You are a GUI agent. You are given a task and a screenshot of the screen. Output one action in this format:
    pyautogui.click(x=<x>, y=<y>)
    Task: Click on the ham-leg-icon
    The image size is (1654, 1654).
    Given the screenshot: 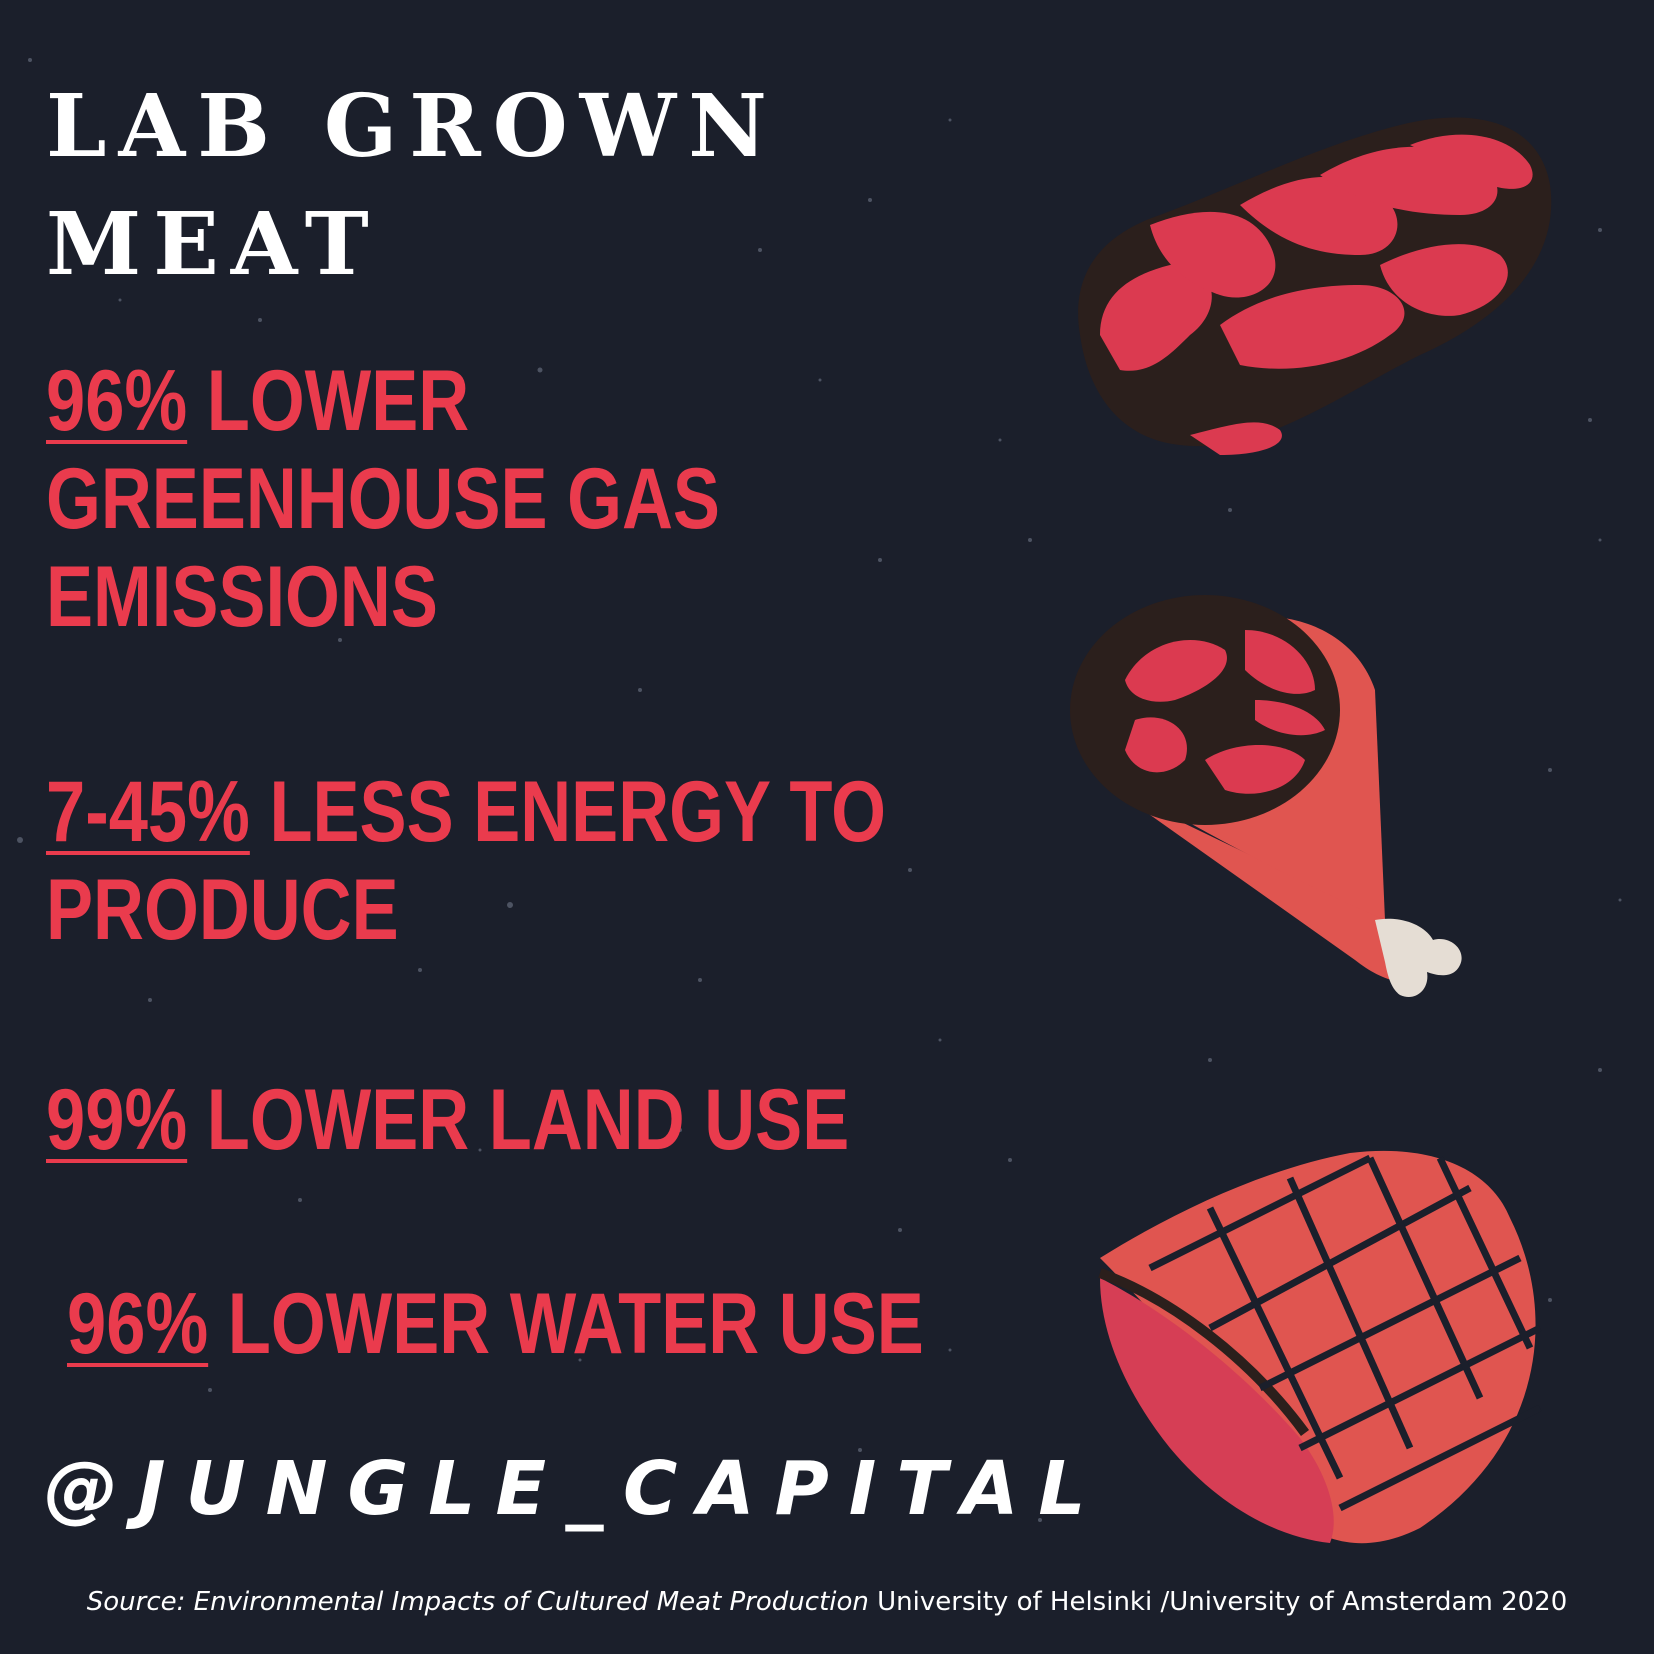 What is the action you would take?
    pyautogui.click(x=1266, y=796)
    